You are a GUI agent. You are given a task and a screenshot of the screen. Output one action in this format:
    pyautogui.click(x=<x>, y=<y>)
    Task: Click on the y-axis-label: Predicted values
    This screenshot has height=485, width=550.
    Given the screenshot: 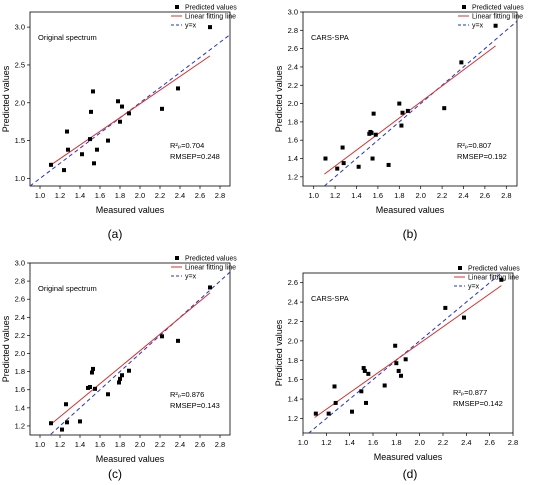 What is the action you would take?
    pyautogui.click(x=279, y=98)
    